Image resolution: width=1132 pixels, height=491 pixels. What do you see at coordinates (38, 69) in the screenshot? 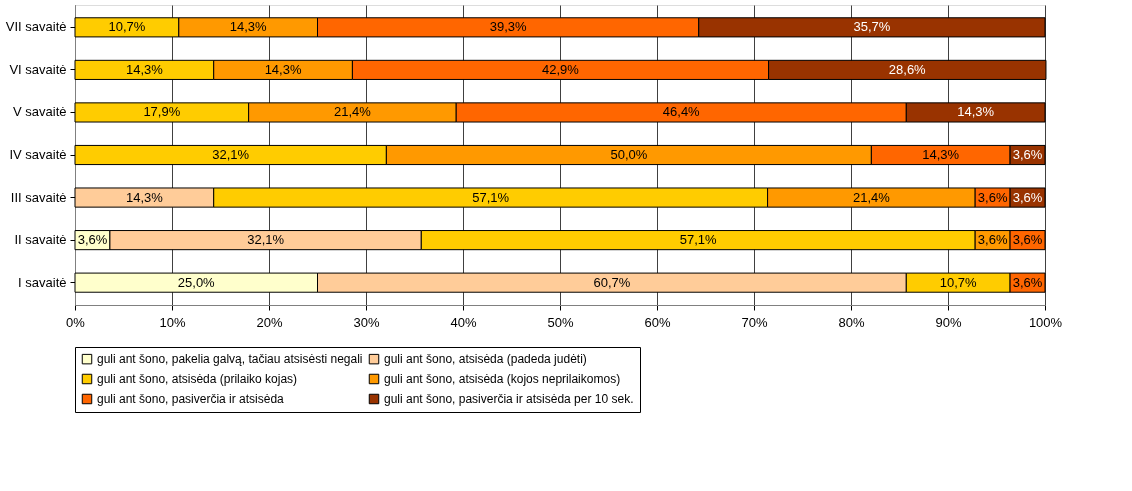
I see `y-tick-label: VI savaitė` at bounding box center [38, 69].